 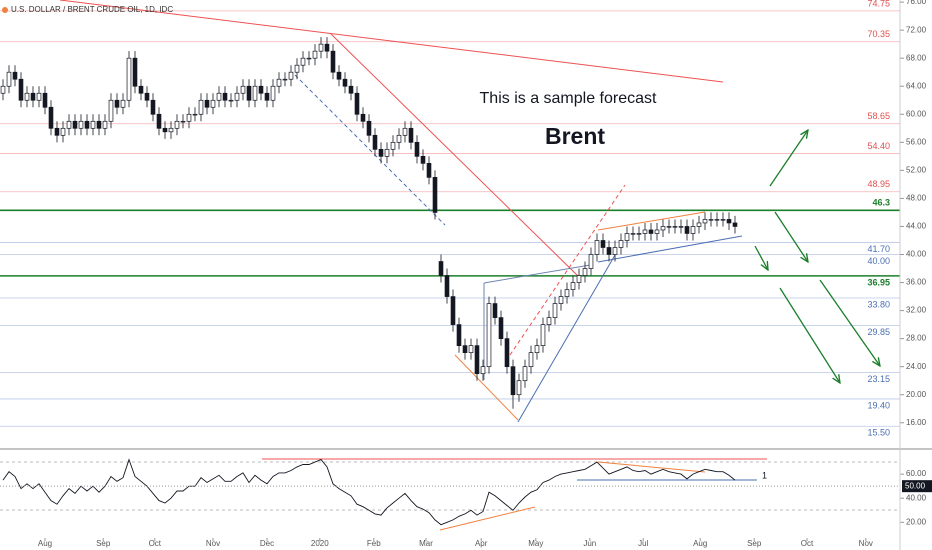 I want to click on y-tick-label: 48.00, so click(x=916, y=198).